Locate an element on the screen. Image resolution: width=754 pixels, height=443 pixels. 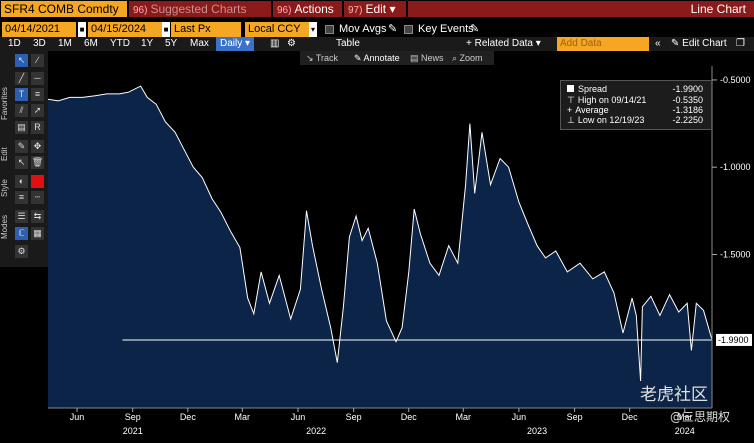
trend-line-icon: ╱ is located at coordinates (21, 78).